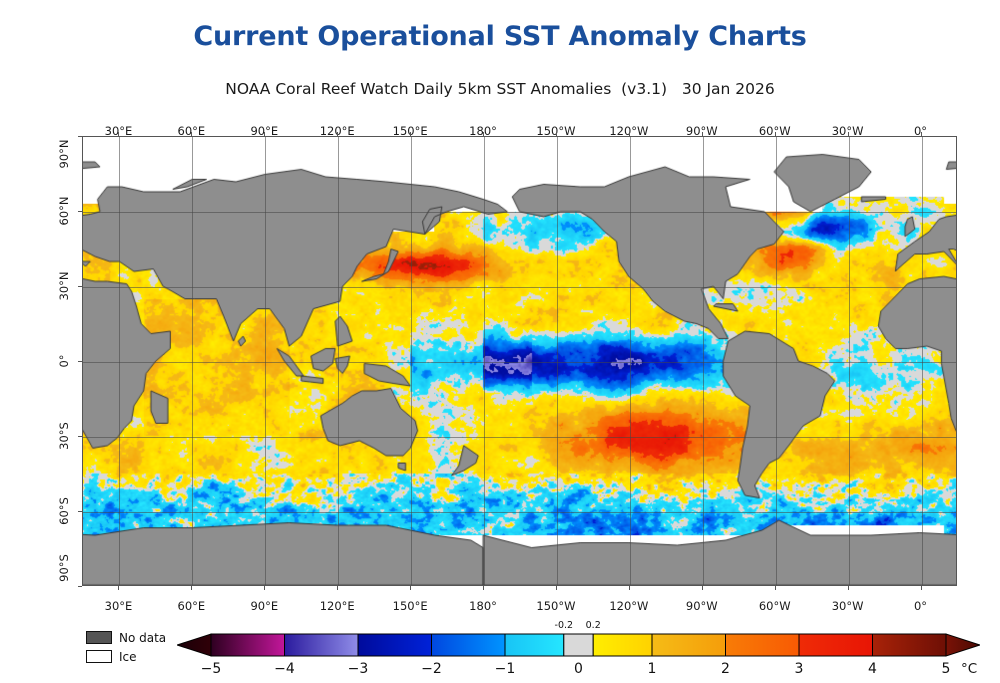 The image size is (1000, 683). I want to click on lat-tick-label-60°S: 60°S, so click(64, 511).